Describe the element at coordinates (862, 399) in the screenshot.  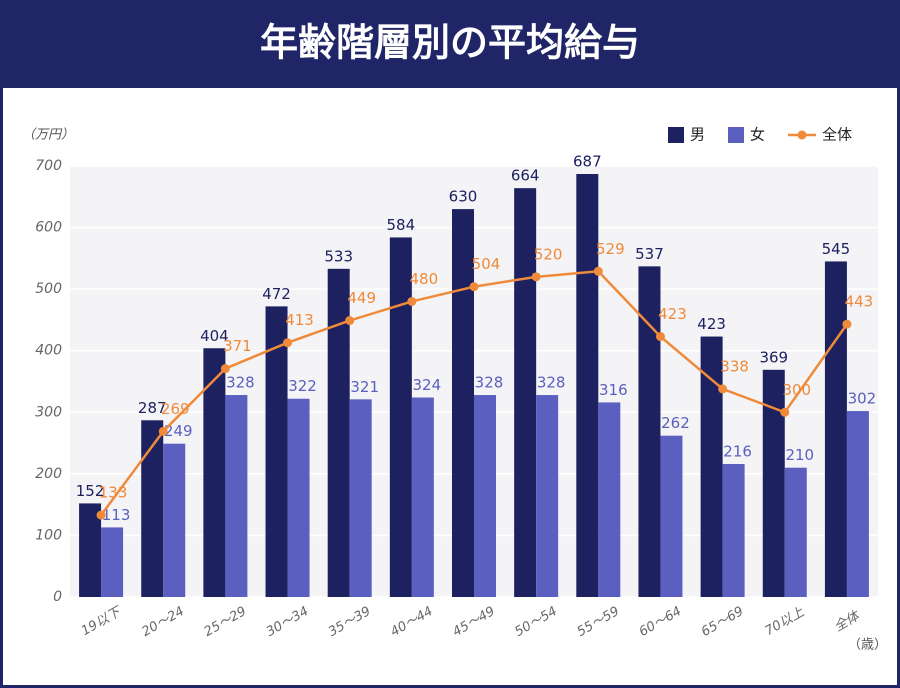
I see `data-label: 302` at that location.